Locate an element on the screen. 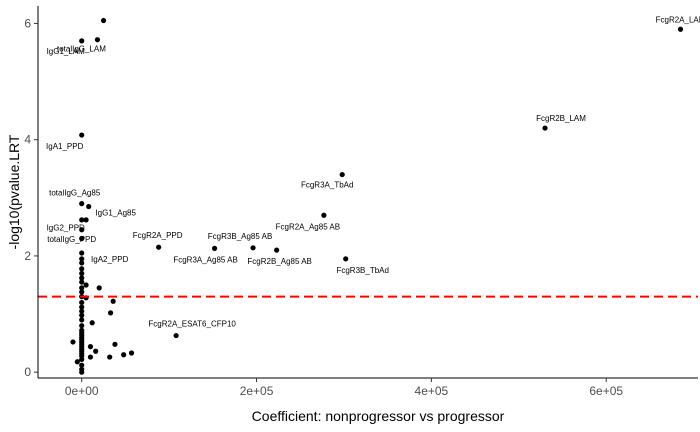 Image resolution: width=700 pixels, height=432 pixels. point-label: IgG1_Ag85 is located at coordinates (115, 213).